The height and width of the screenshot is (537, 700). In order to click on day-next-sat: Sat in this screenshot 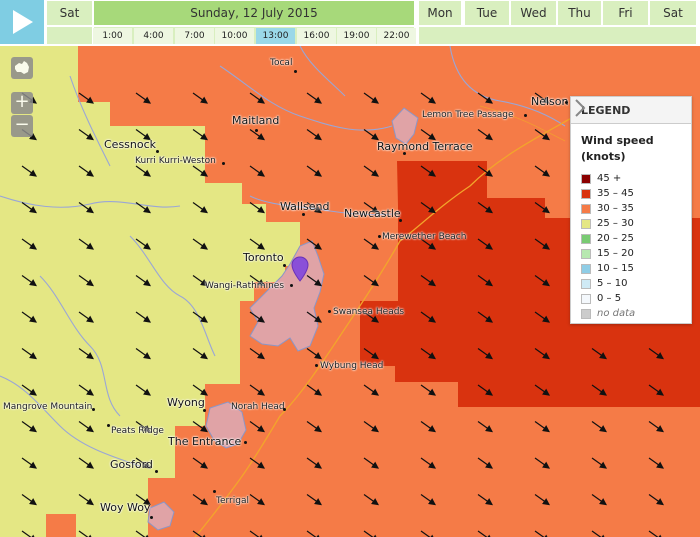, I will do `click(673, 13)`.